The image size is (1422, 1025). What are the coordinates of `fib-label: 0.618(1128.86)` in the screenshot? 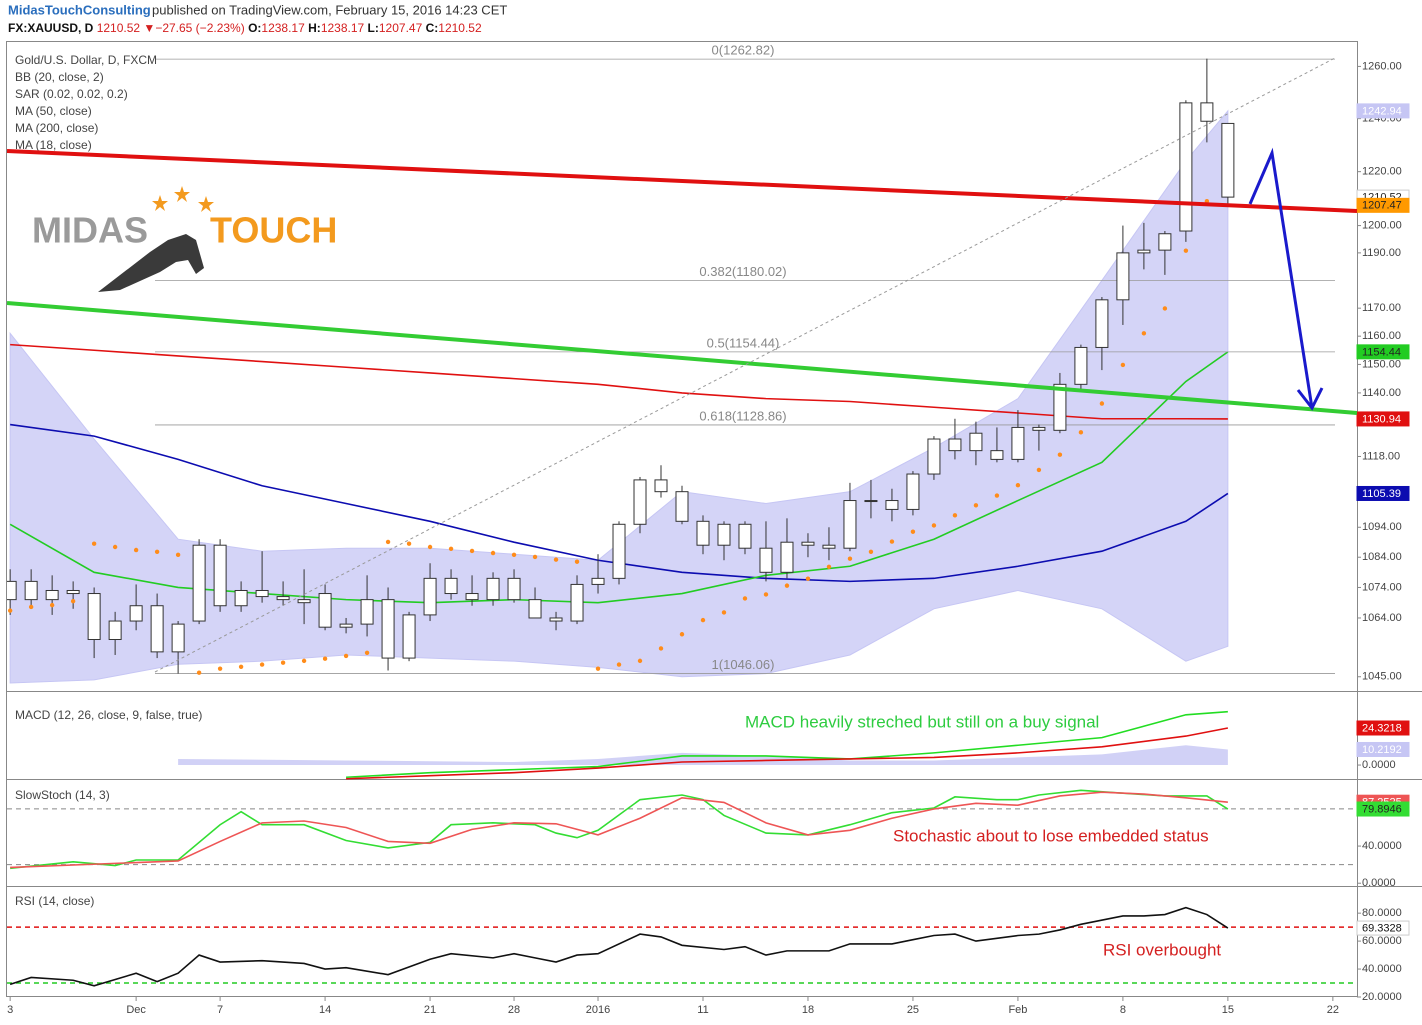 It's located at (742, 415).